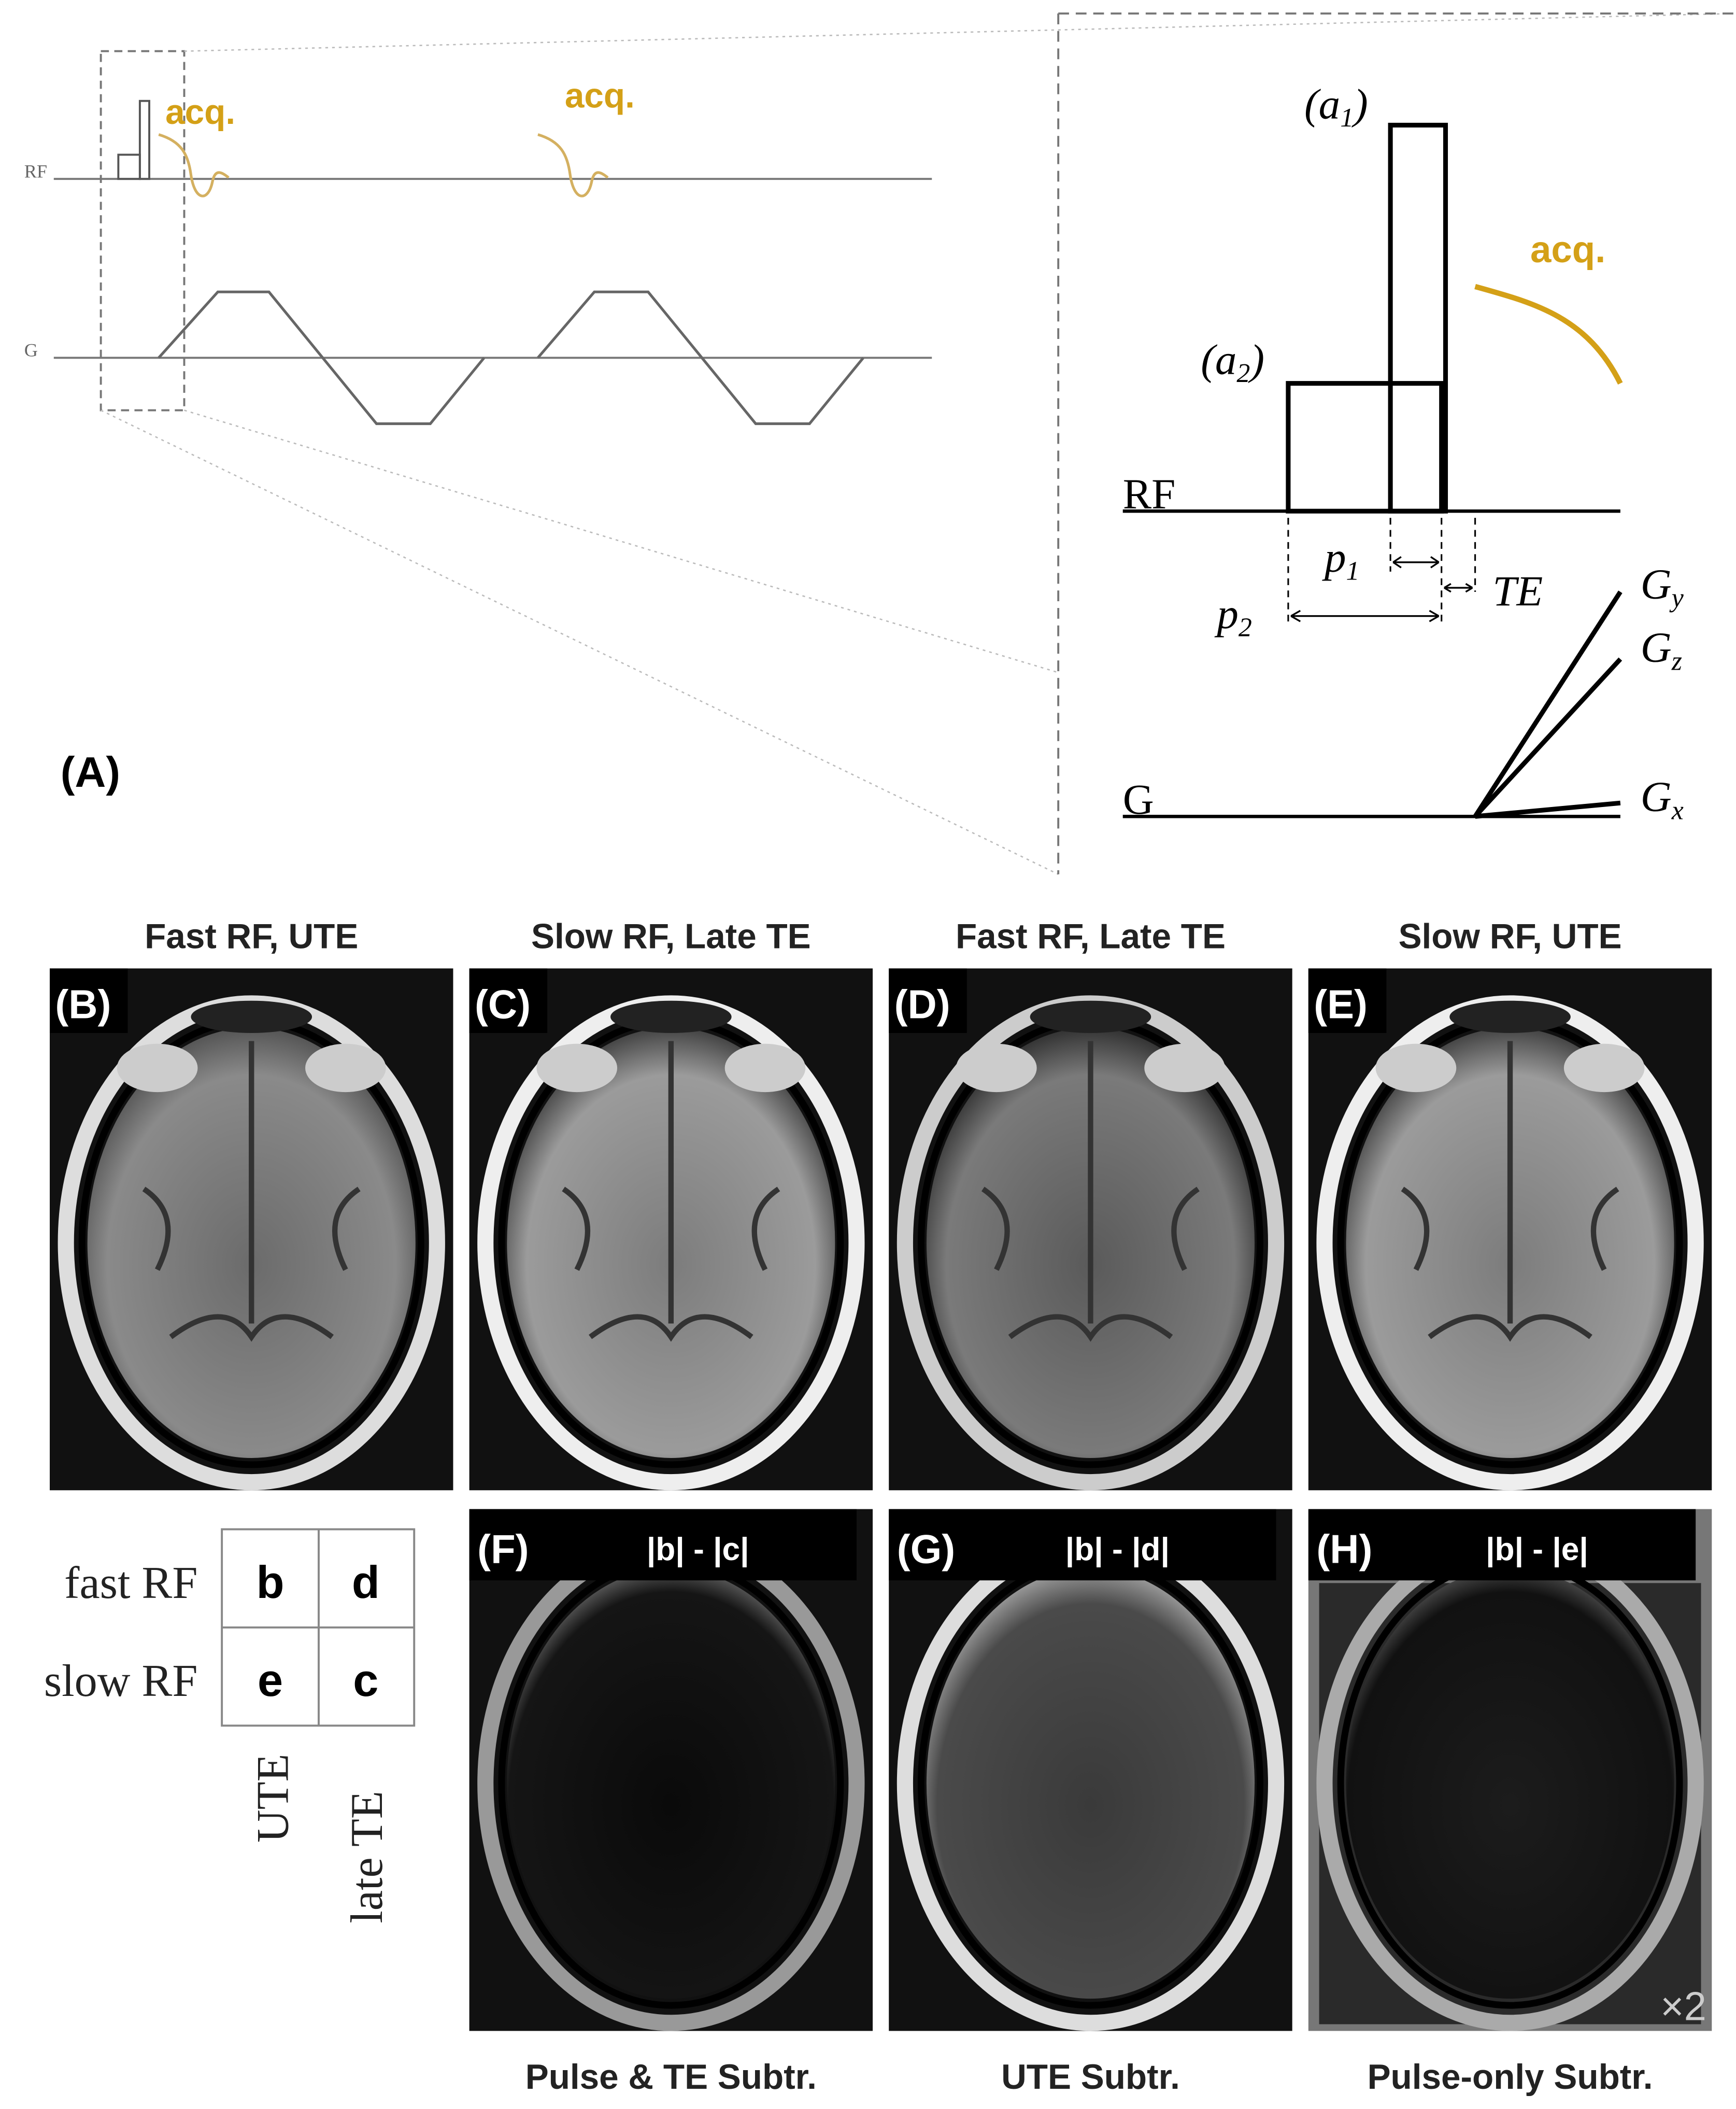 The width and height of the screenshot is (1736, 2109). Describe the element at coordinates (366, 1857) in the screenshot. I see `column-label: late TE` at that location.